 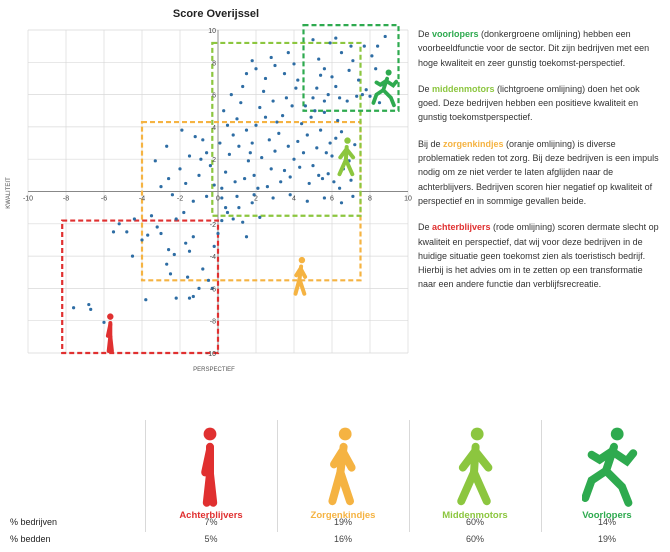 I want to click on cell-bedden: 19%, so click(x=606, y=539).